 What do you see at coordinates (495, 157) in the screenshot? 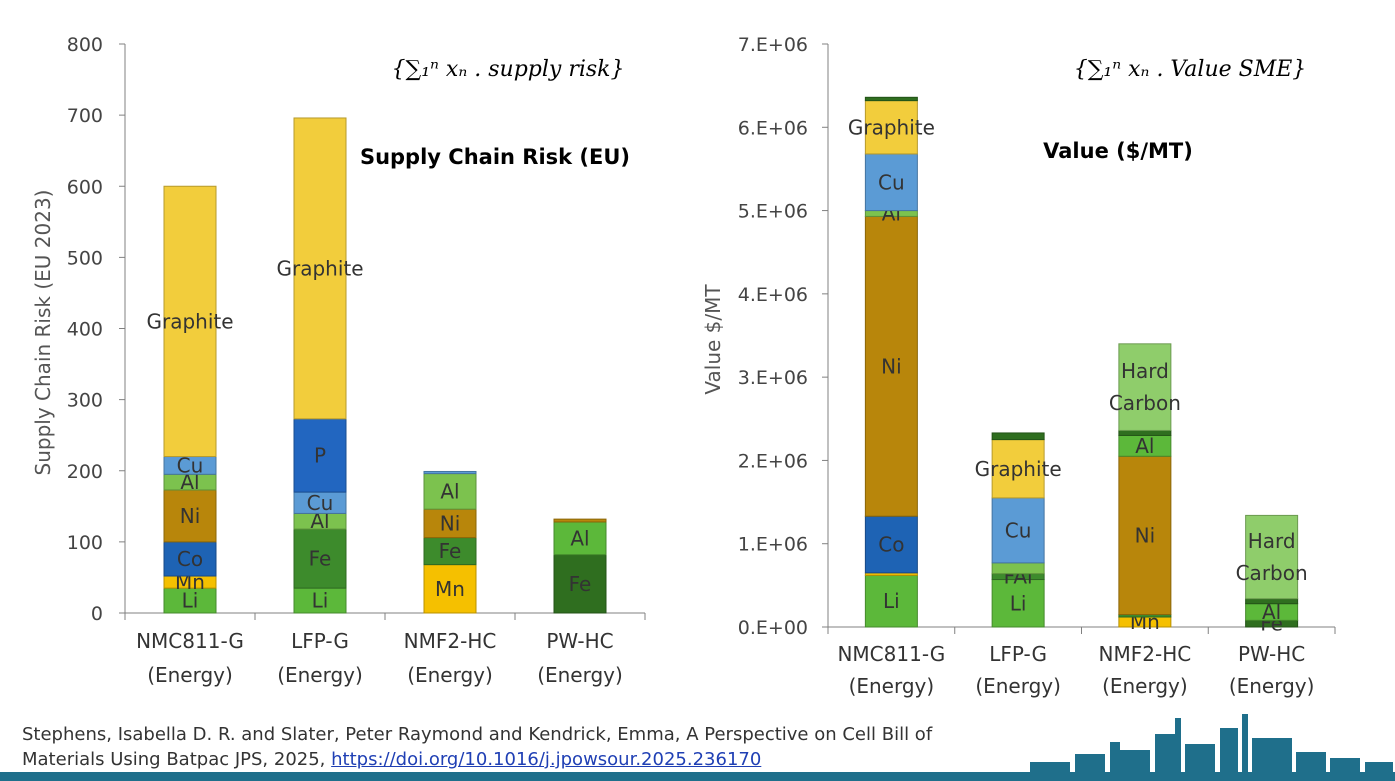
I see `chart-title: Supply Chain Risk (EU)` at bounding box center [495, 157].